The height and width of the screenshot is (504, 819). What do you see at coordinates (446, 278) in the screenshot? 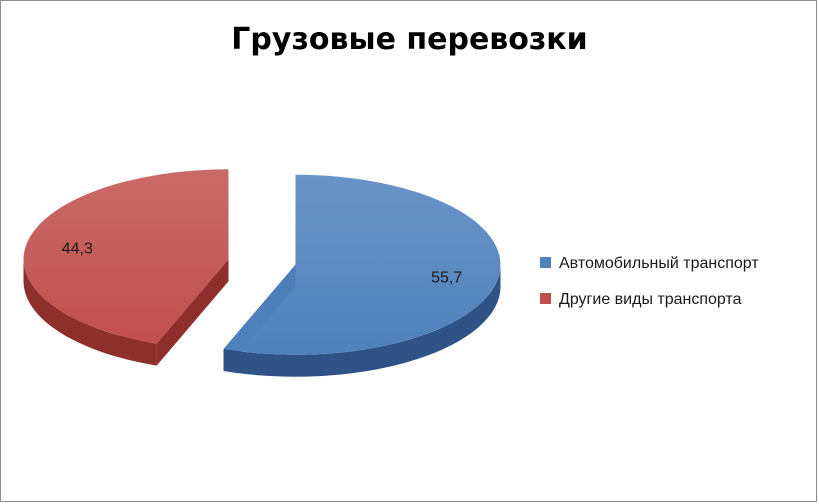
I see `data-label-1: 55,7` at bounding box center [446, 278].